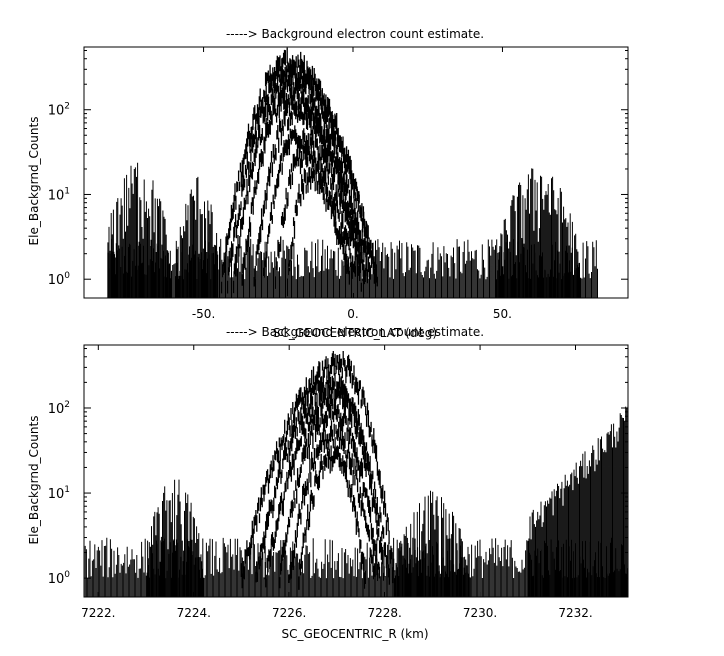 Image resolution: width=724 pixels, height=656 pixels. What do you see at coordinates (203, 314) in the screenshot?
I see `x-tick-label: -50.` at bounding box center [203, 314].